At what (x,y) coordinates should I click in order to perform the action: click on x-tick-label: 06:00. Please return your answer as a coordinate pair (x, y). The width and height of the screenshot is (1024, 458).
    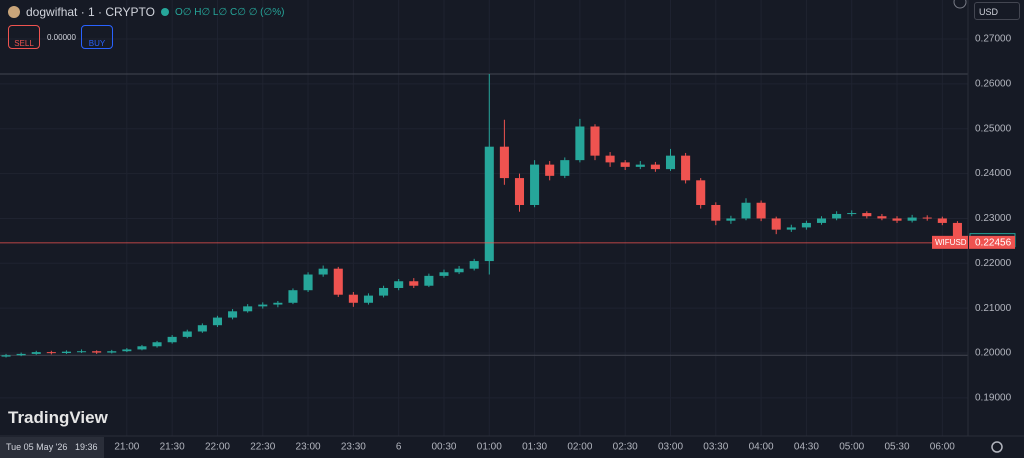
    Looking at the image, I should click on (942, 447).